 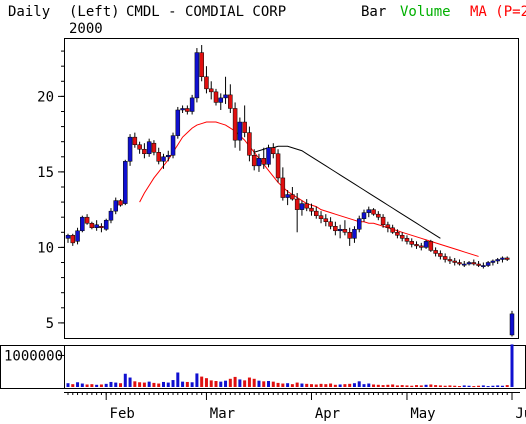 What do you see at coordinates (295, 407) in the screenshot?
I see `time-axis: Feb Mar Apr May Jun` at bounding box center [295, 407].